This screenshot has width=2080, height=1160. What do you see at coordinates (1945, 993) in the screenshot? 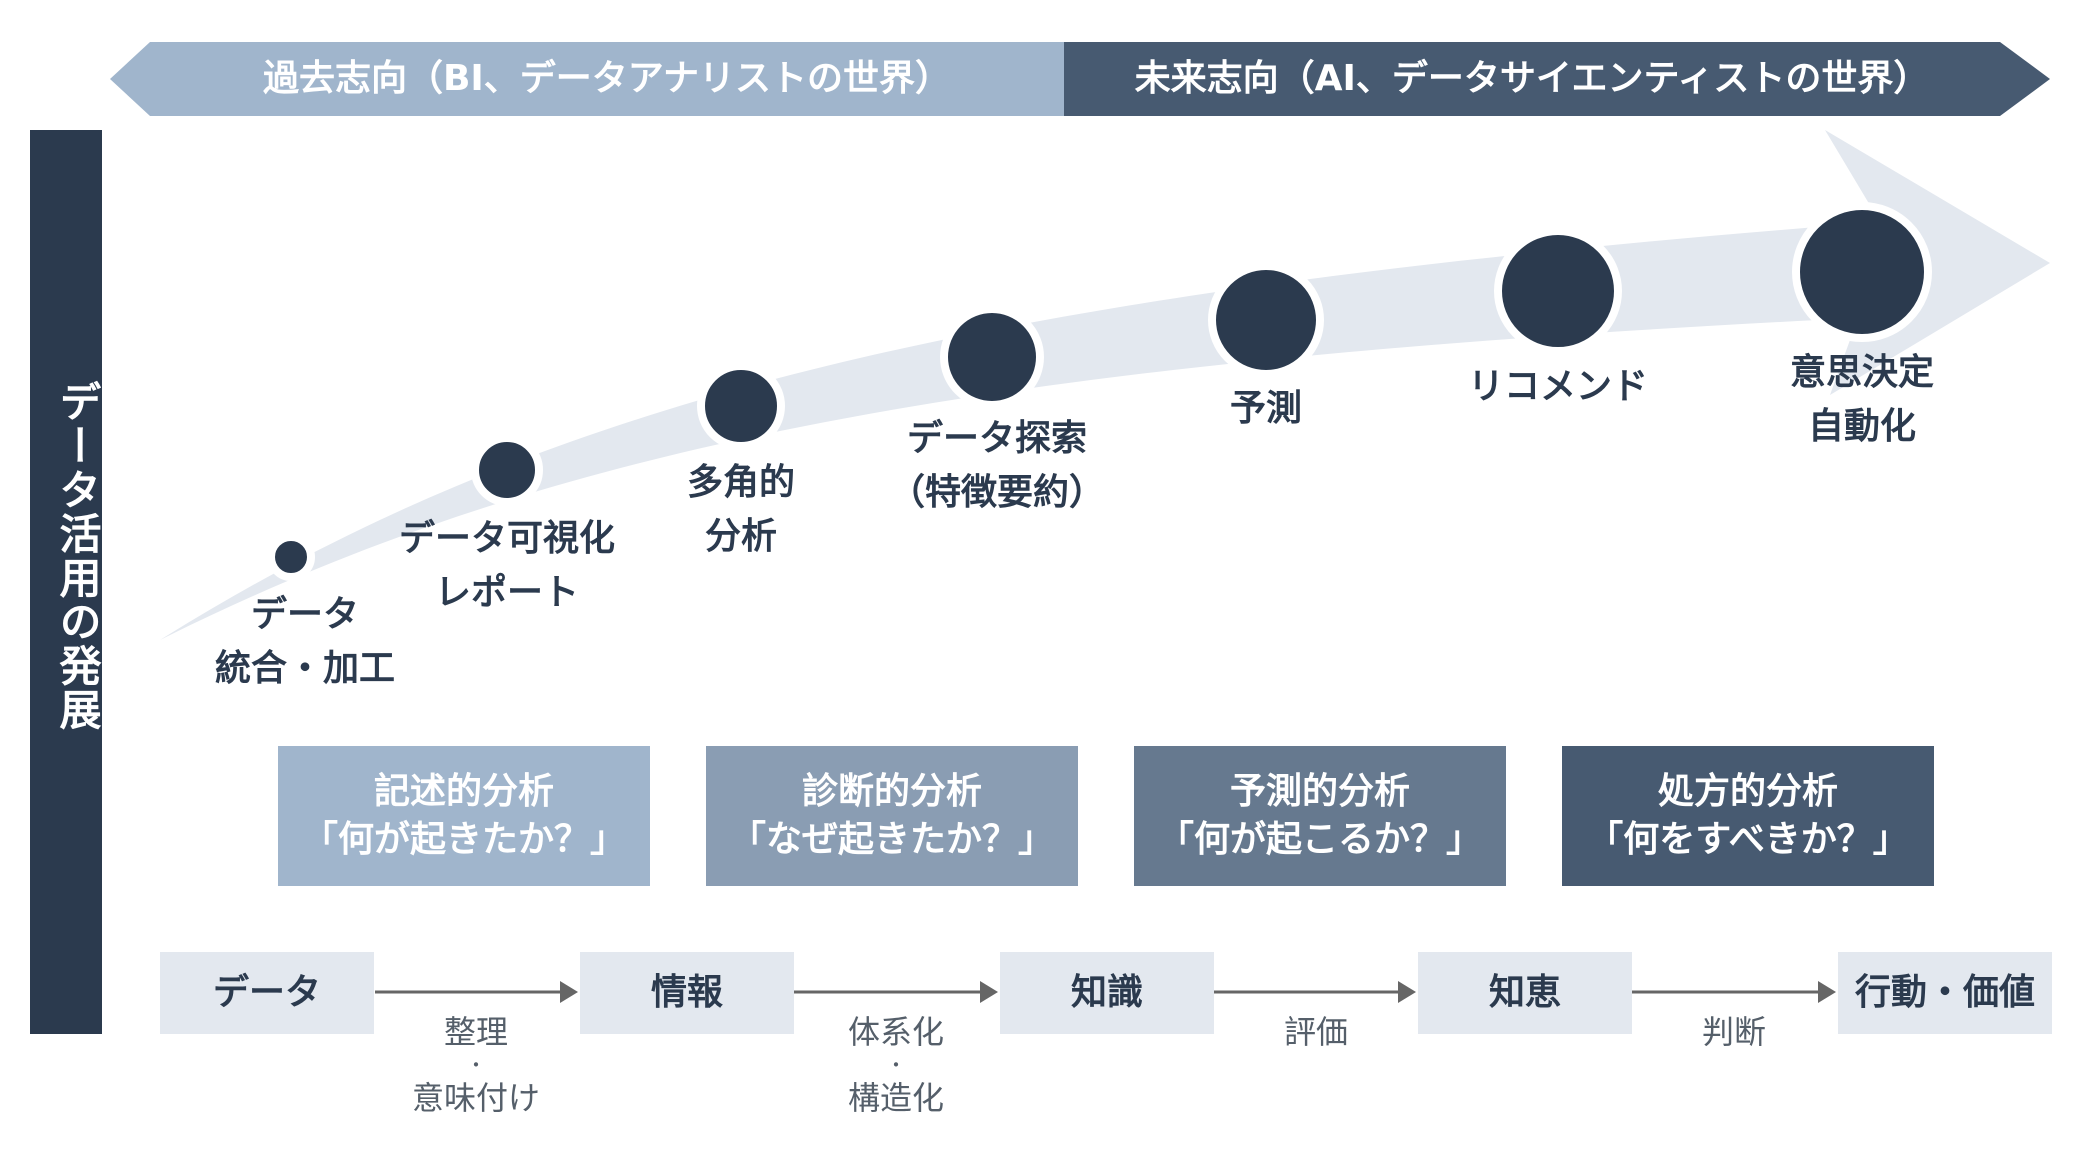
I see `flow-step-action-value: 行動・価値` at bounding box center [1945, 993].